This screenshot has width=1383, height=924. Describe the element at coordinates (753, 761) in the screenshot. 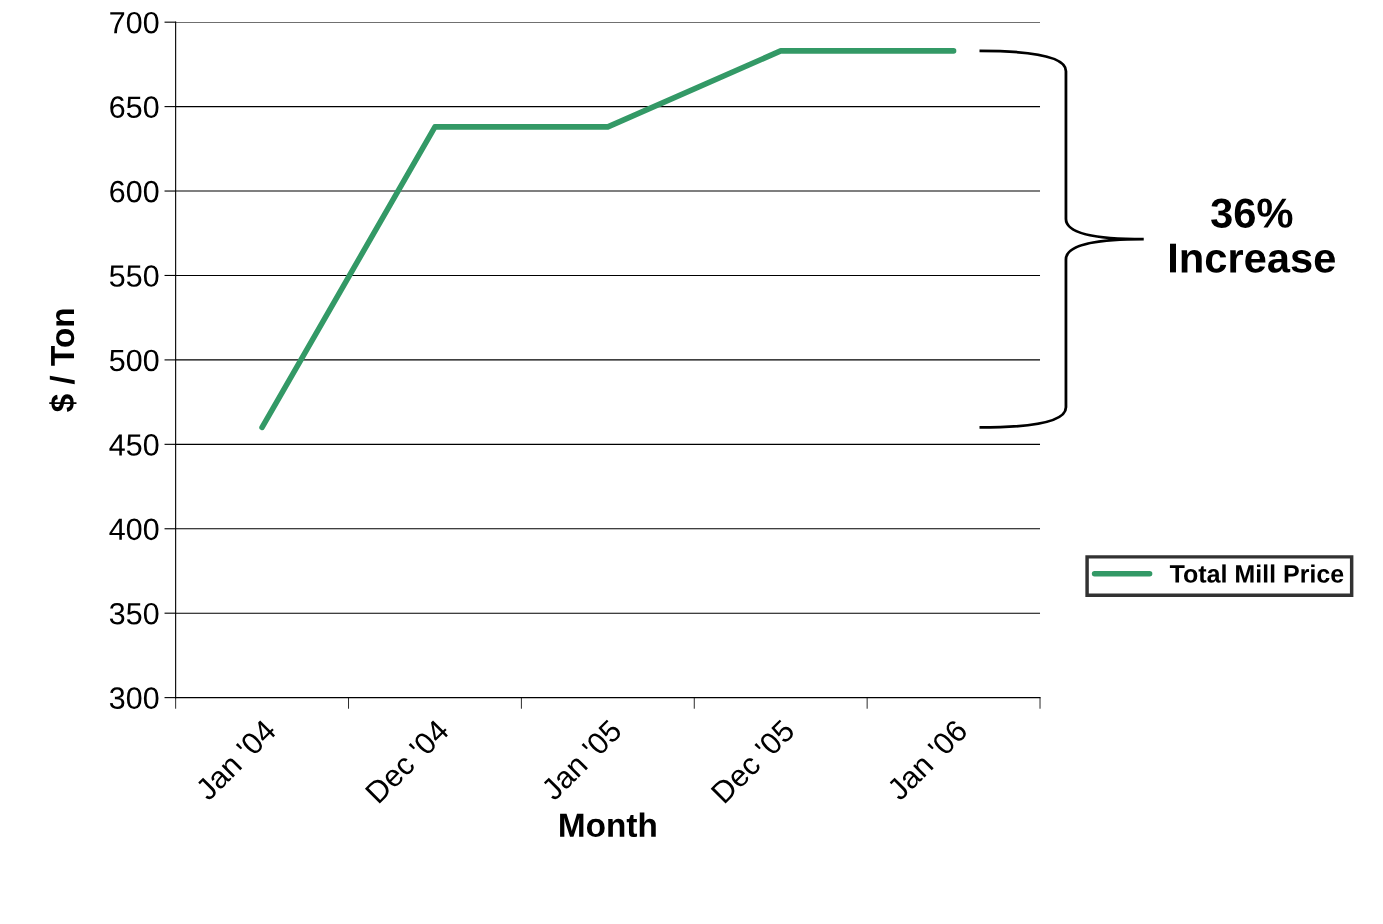

I see `x-tick-label: Dec '05` at that location.